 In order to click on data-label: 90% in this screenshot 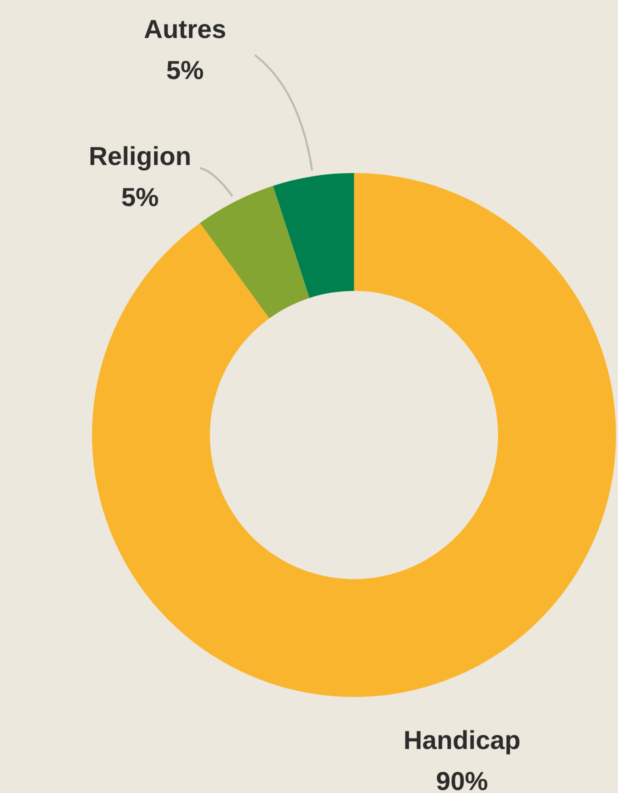, I will do `click(462, 779)`.